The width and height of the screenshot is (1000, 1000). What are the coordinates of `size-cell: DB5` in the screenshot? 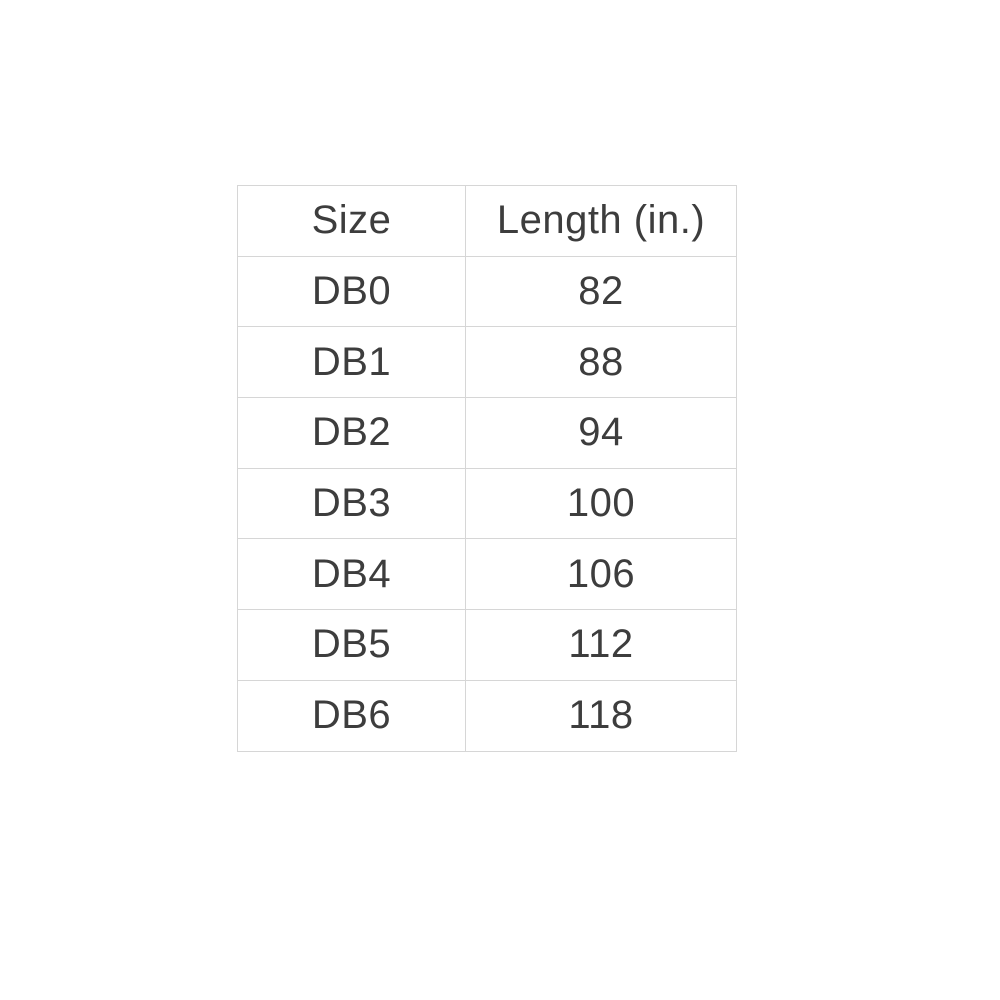 It's located at (351, 645).